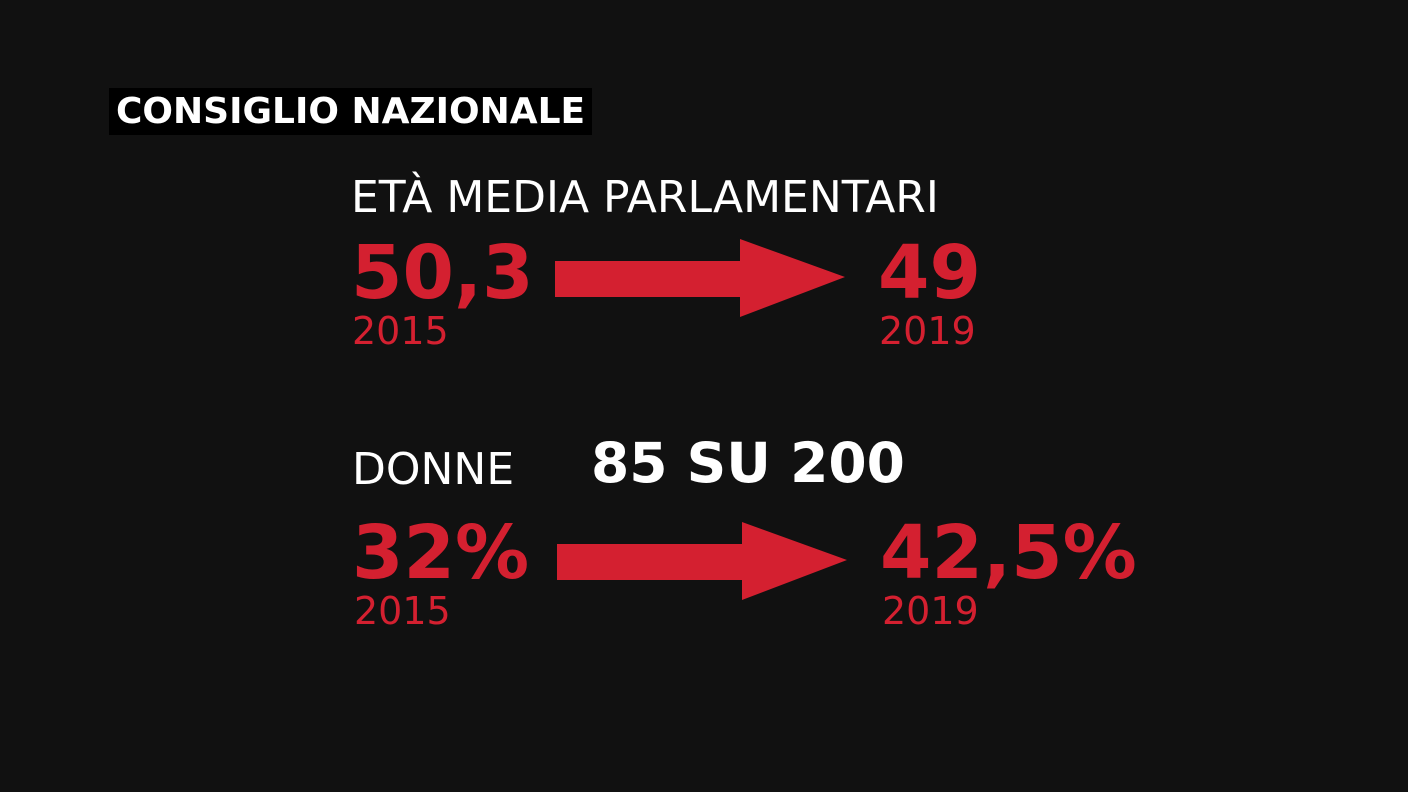 The width and height of the screenshot is (1408, 792). What do you see at coordinates (442, 273) in the screenshot?
I see `age-from-value: 50,3` at bounding box center [442, 273].